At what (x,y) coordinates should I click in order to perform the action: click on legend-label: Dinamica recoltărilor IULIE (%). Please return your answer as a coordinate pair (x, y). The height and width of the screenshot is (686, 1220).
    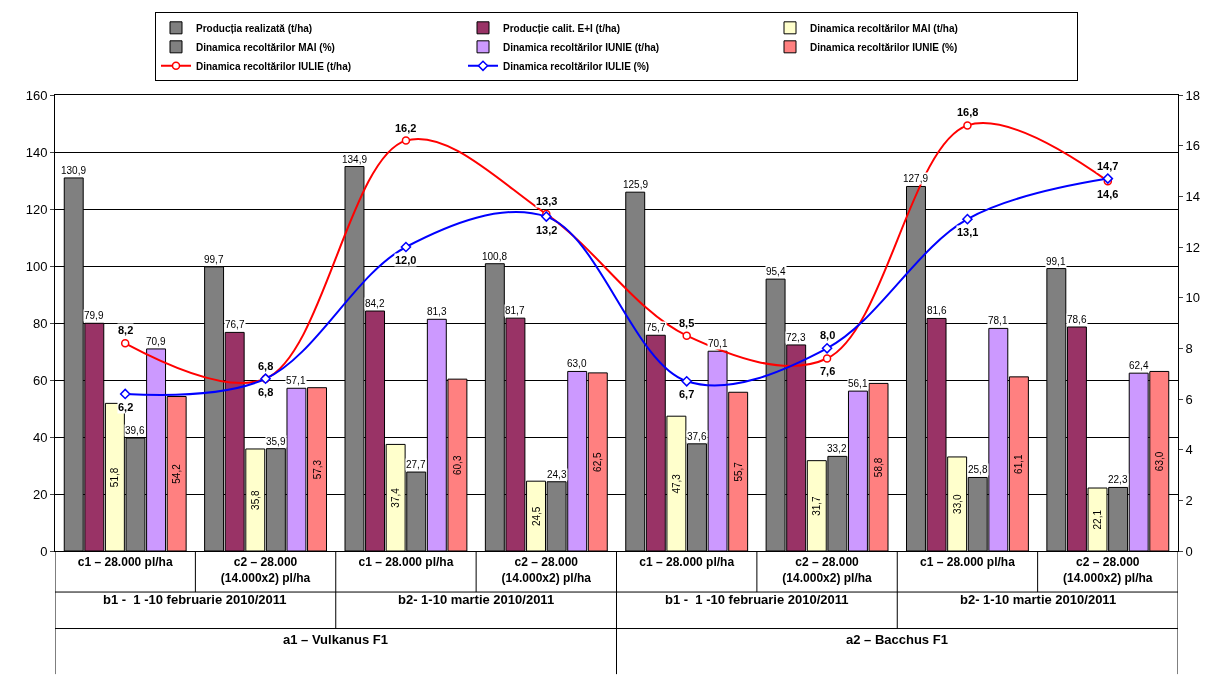
    Looking at the image, I should click on (576, 66).